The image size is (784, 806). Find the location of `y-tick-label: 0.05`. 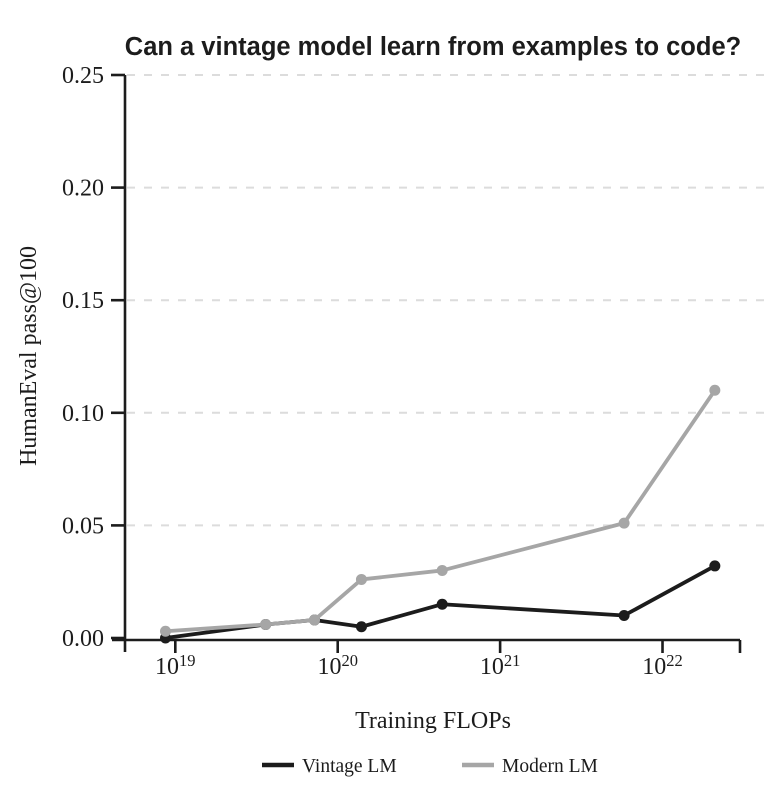

y-tick-label: 0.05 is located at coordinates (83, 526).